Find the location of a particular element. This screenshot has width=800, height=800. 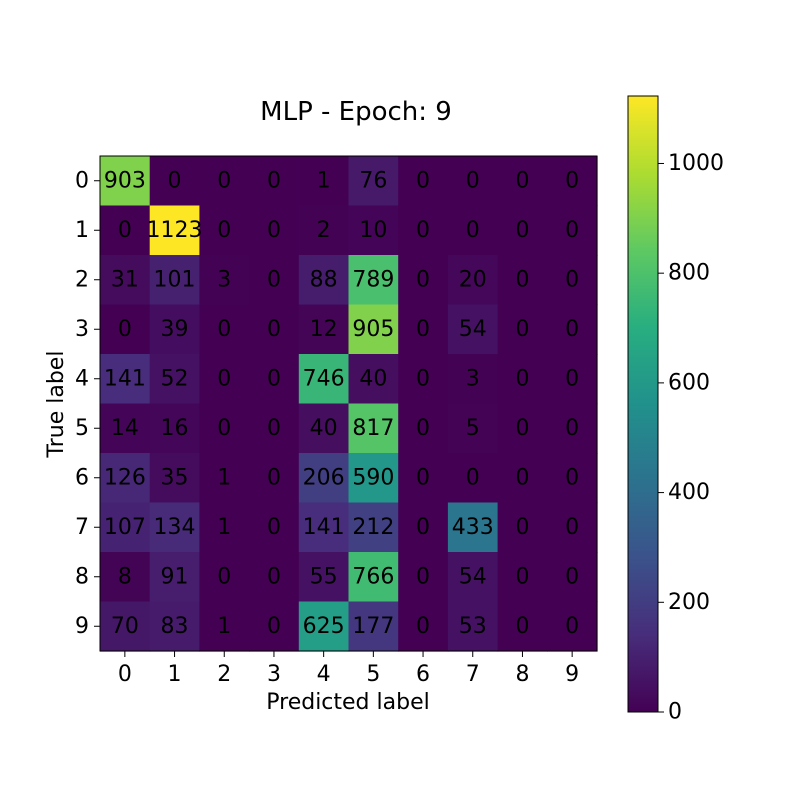

y-tick-label: 1 is located at coordinates (82, 230).